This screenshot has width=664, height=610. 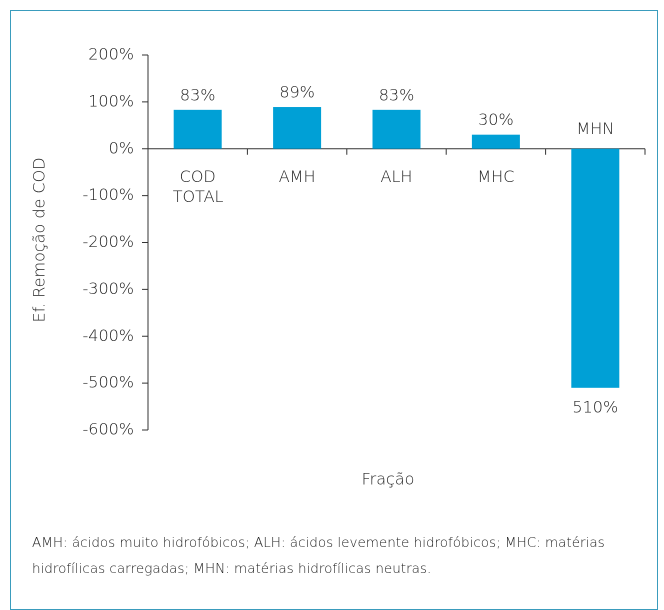 What do you see at coordinates (39, 239) in the screenshot?
I see `y-axis-title: Ef. Remoção de COD` at bounding box center [39, 239].